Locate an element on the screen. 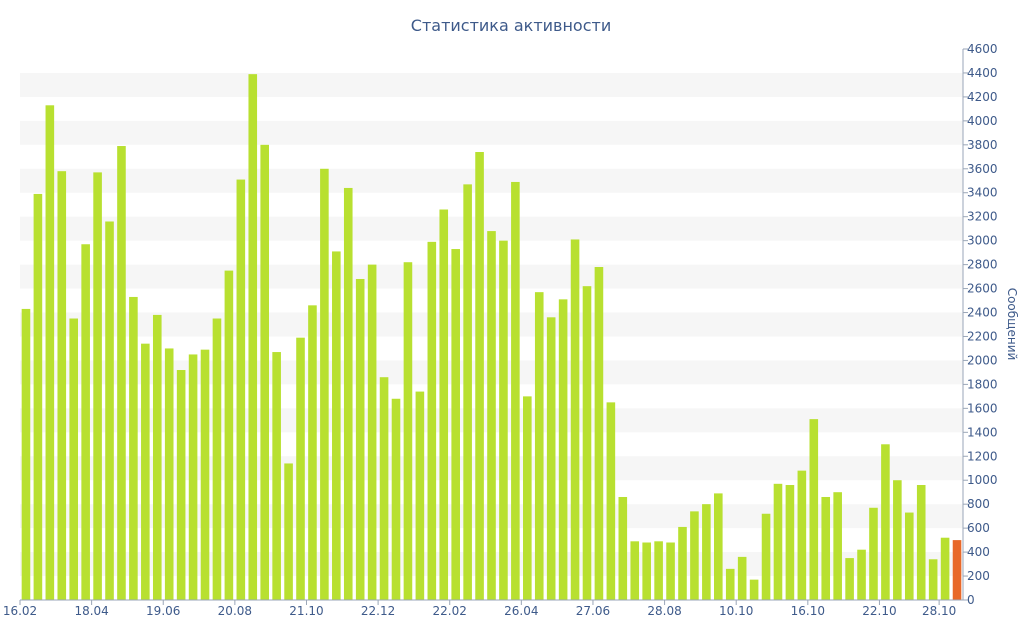 This screenshot has height=640, width=1024. y-tick-label: 2800 is located at coordinates (982, 265).